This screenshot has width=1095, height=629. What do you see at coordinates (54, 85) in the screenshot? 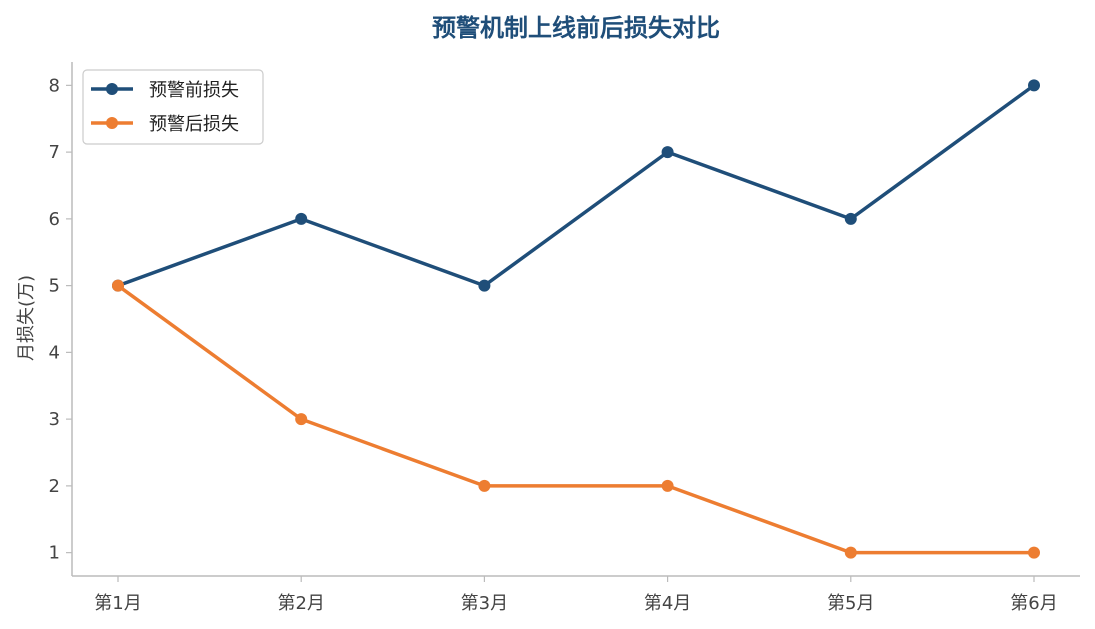
I see `y-tick-label: 8` at bounding box center [54, 85].